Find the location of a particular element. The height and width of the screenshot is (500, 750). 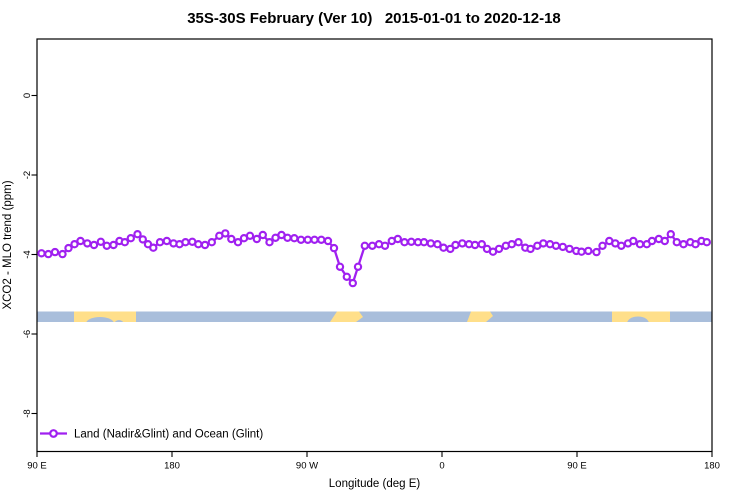

x-tick-label: 90 W is located at coordinates (307, 466).